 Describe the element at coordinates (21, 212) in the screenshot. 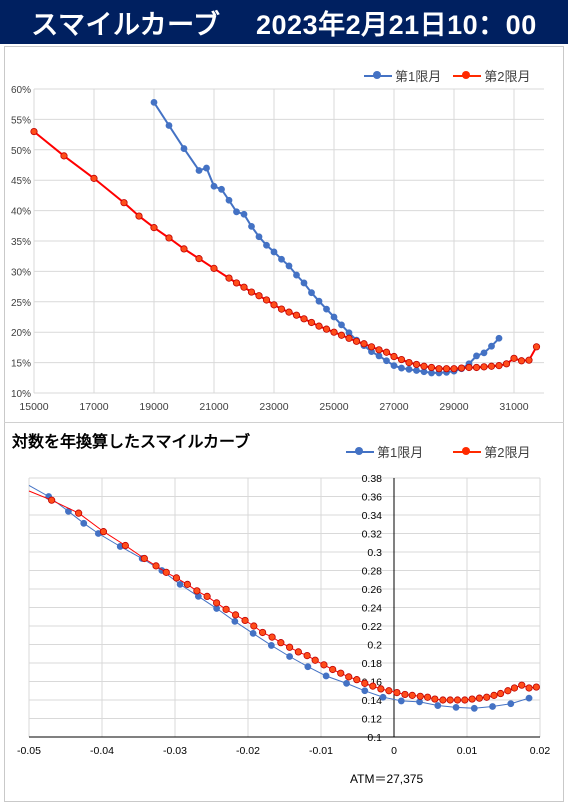

I see `y-tick-label: 40%` at that location.